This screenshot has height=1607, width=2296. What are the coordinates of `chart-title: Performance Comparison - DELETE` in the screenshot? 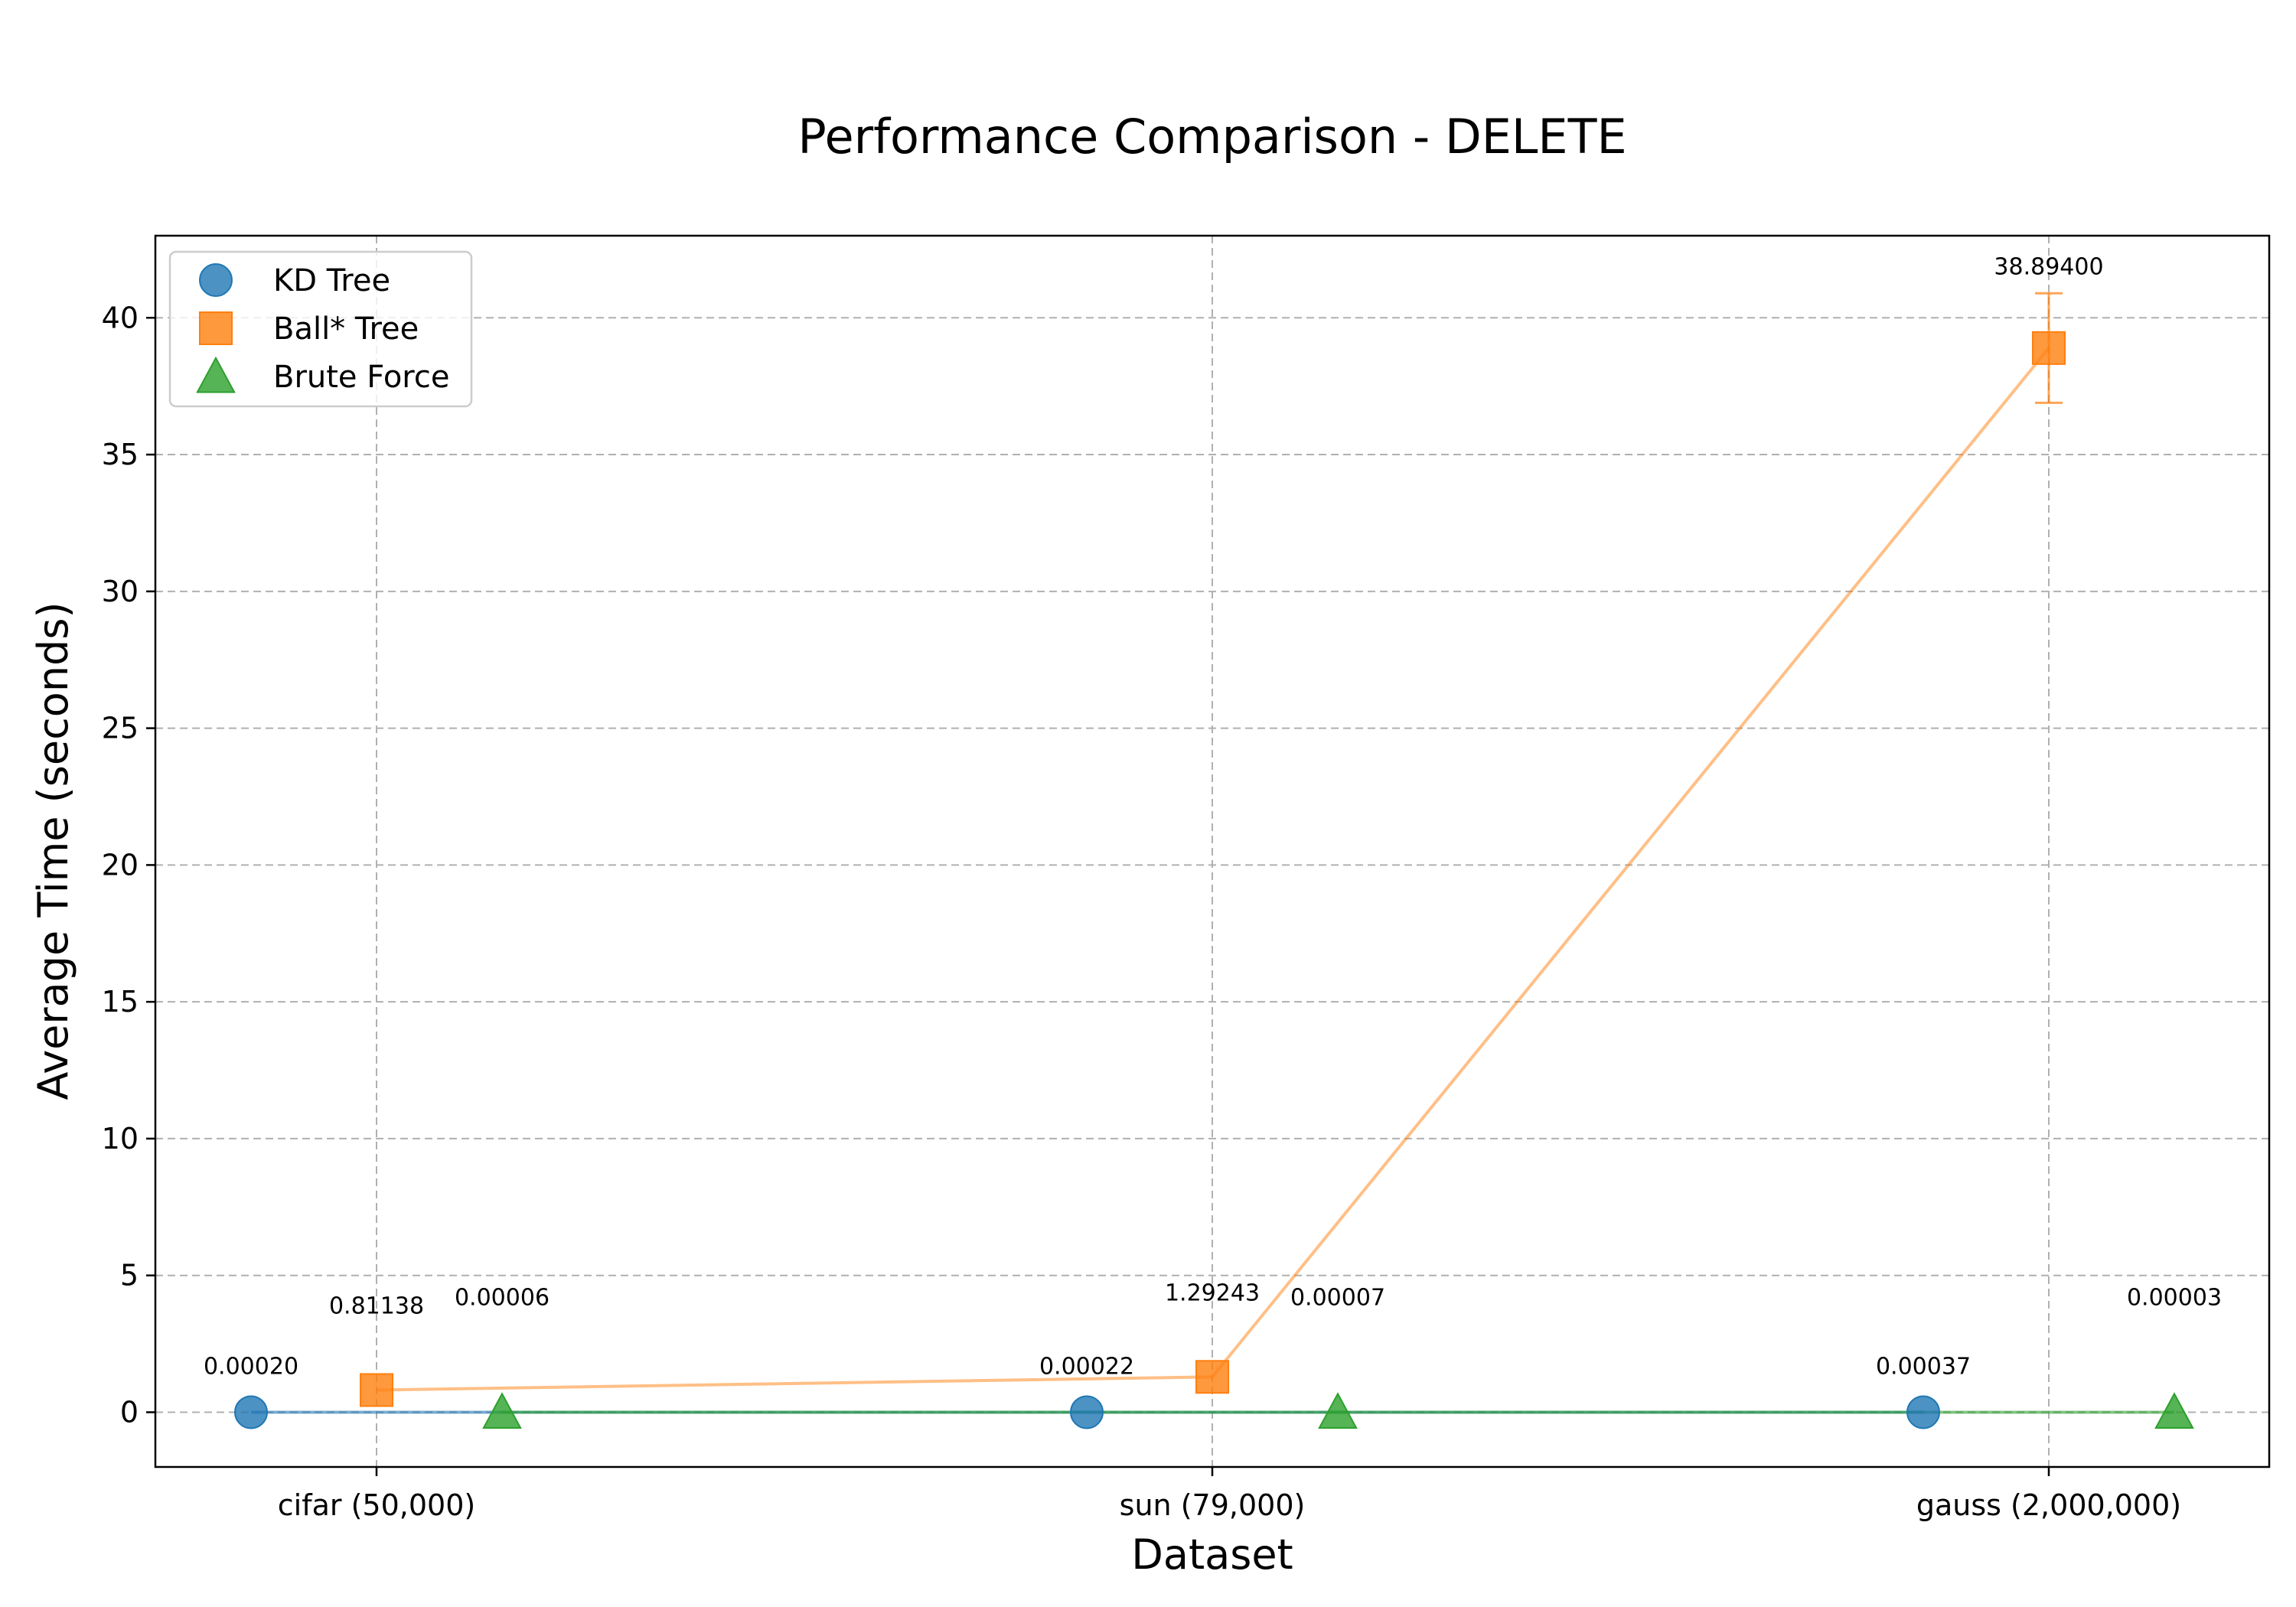 It's located at (1211, 137).